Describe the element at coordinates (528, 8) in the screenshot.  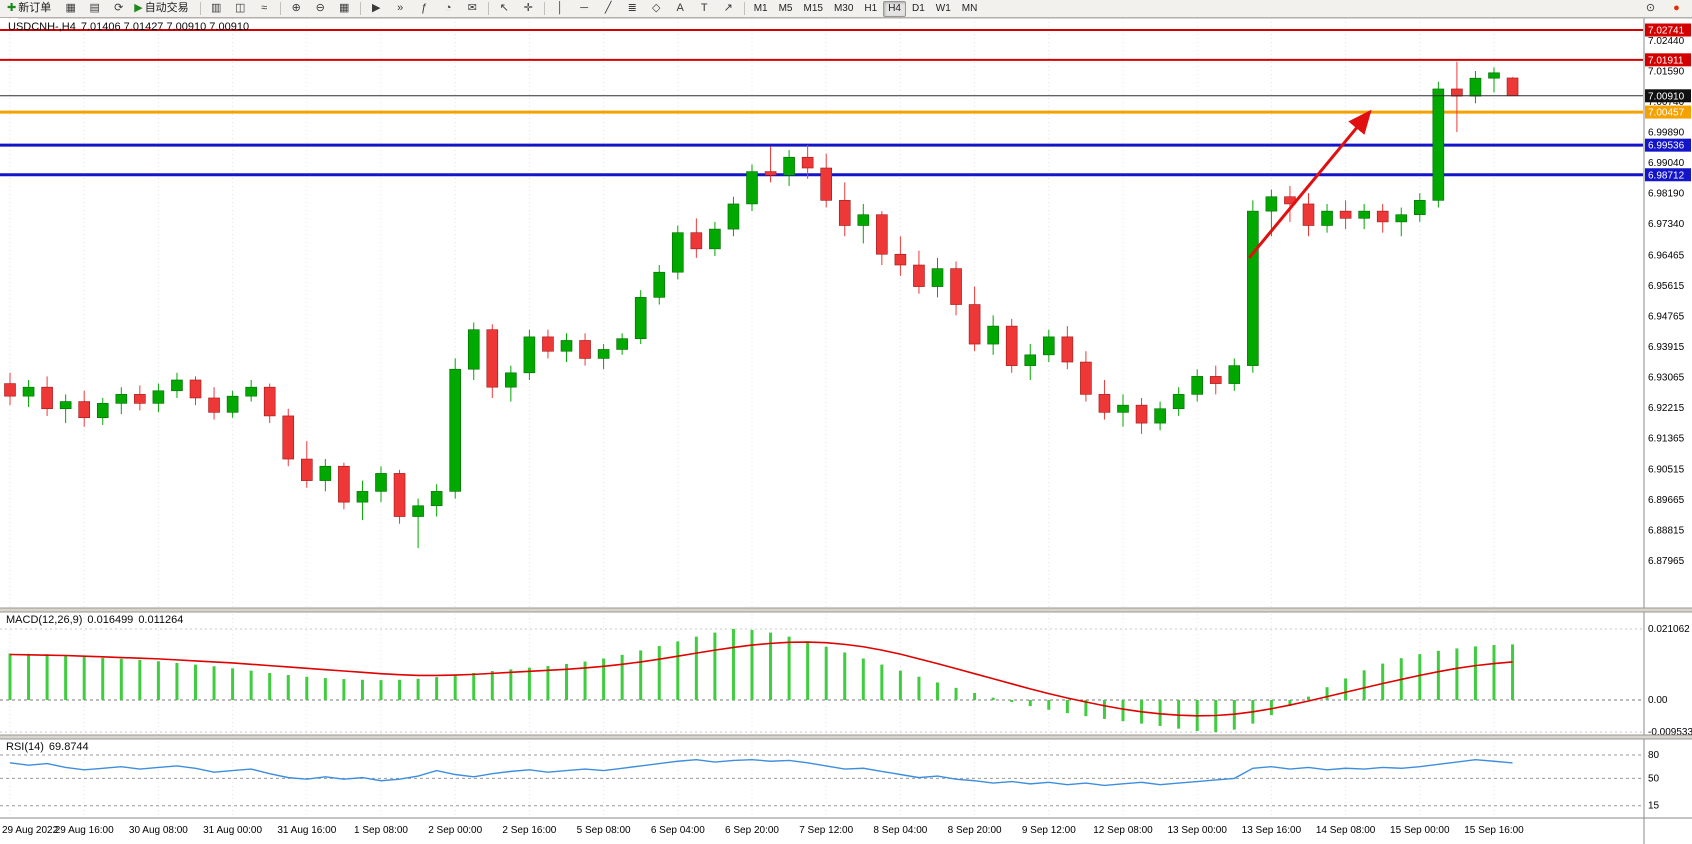
I see `crosshair-button: ✛` at that location.